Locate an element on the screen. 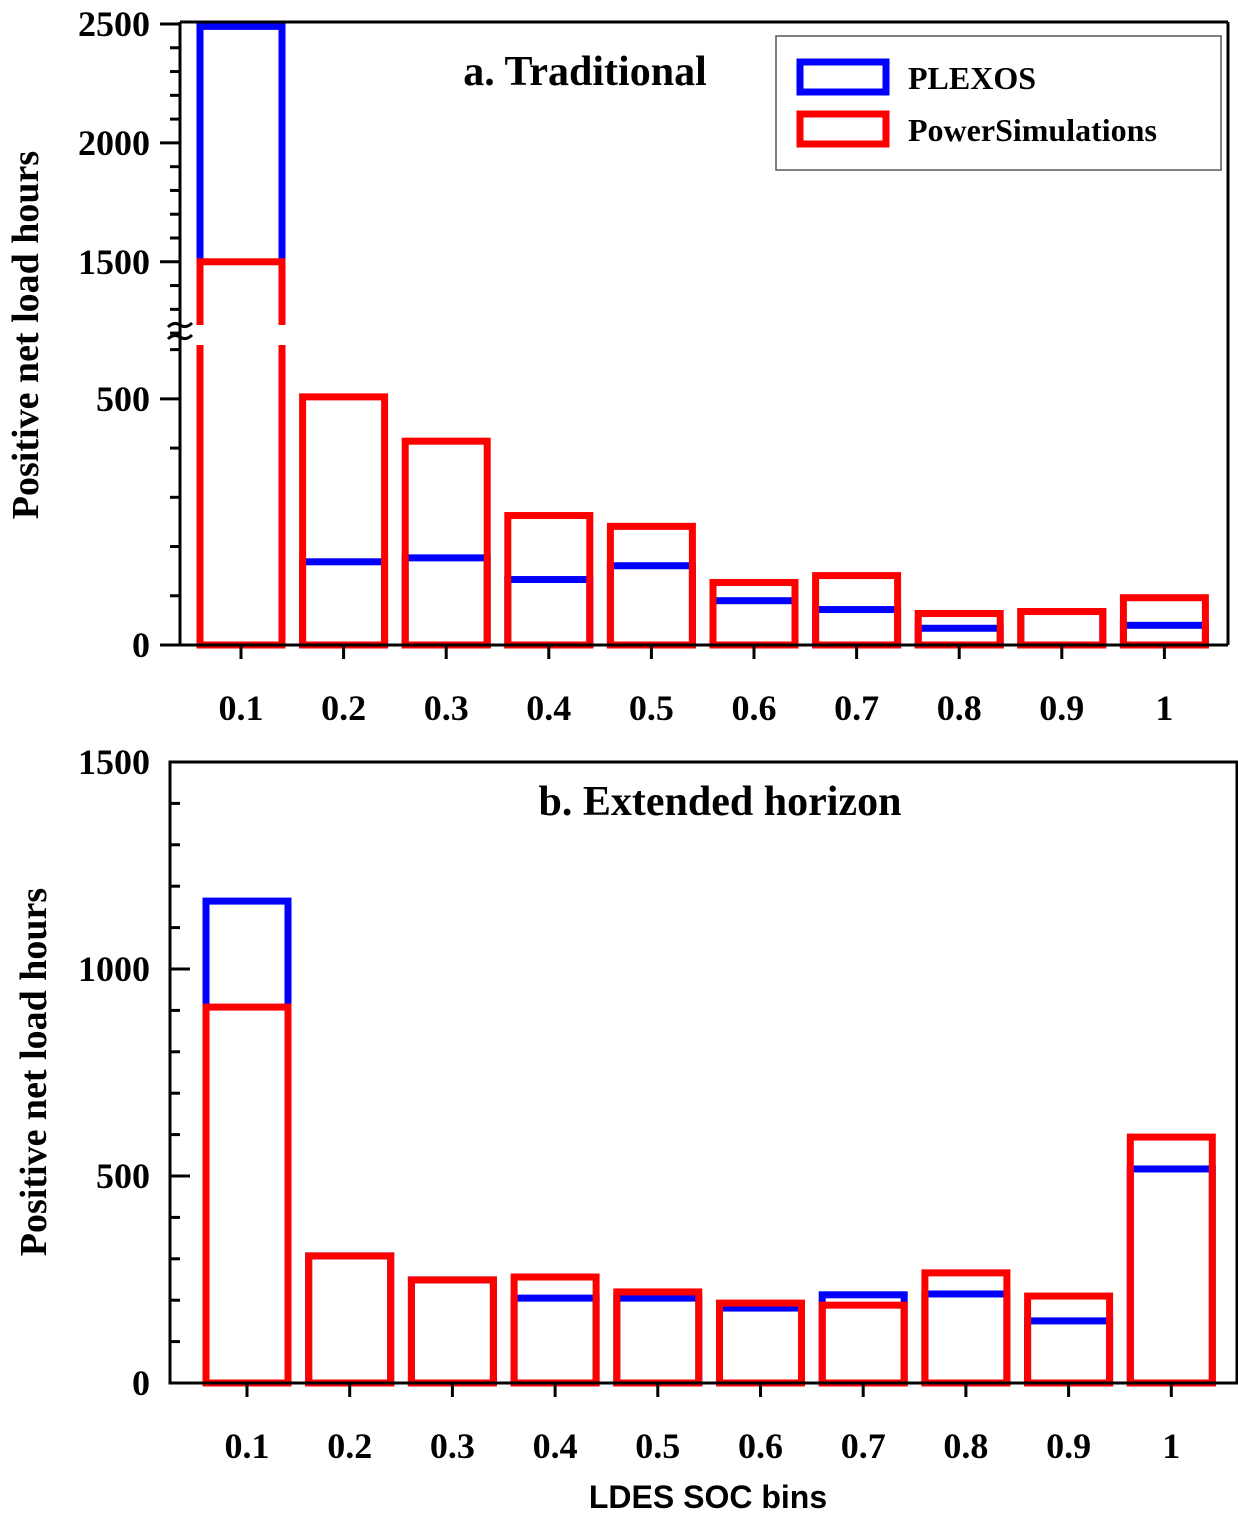 Image resolution: width=1238 pixels, height=1522 pixels. y-tick-label: 2500 is located at coordinates (114, 24).